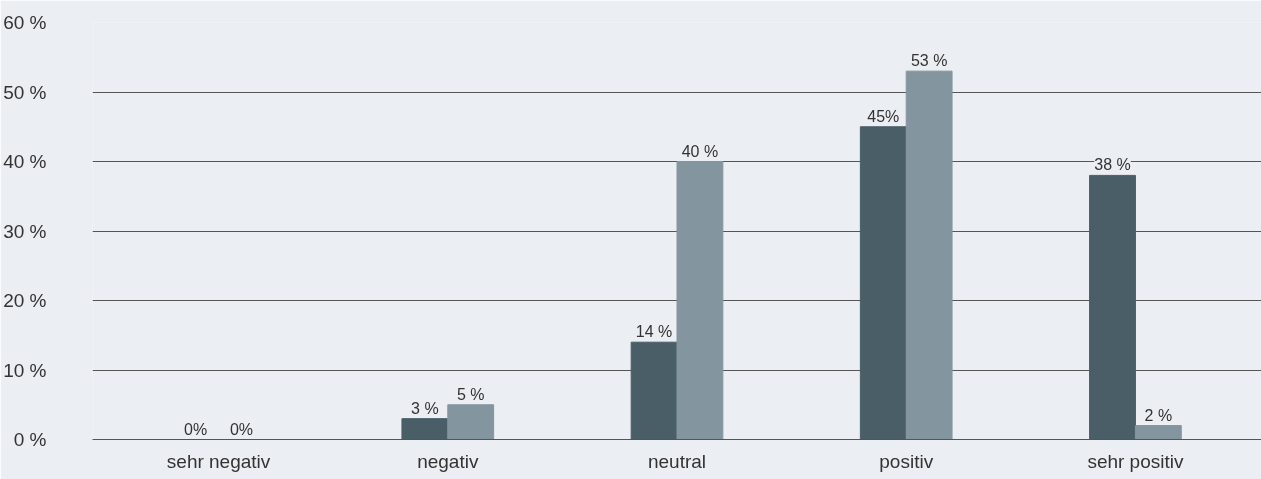 This screenshot has width=1261, height=479. What do you see at coordinates (25, 231) in the screenshot?
I see `y-tick-label: 30 %` at bounding box center [25, 231].